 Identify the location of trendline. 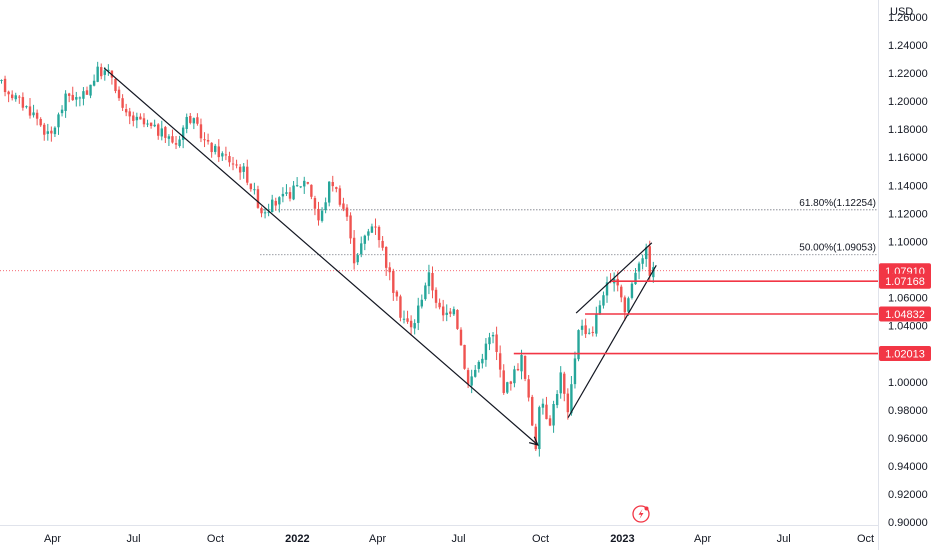
(612, 341).